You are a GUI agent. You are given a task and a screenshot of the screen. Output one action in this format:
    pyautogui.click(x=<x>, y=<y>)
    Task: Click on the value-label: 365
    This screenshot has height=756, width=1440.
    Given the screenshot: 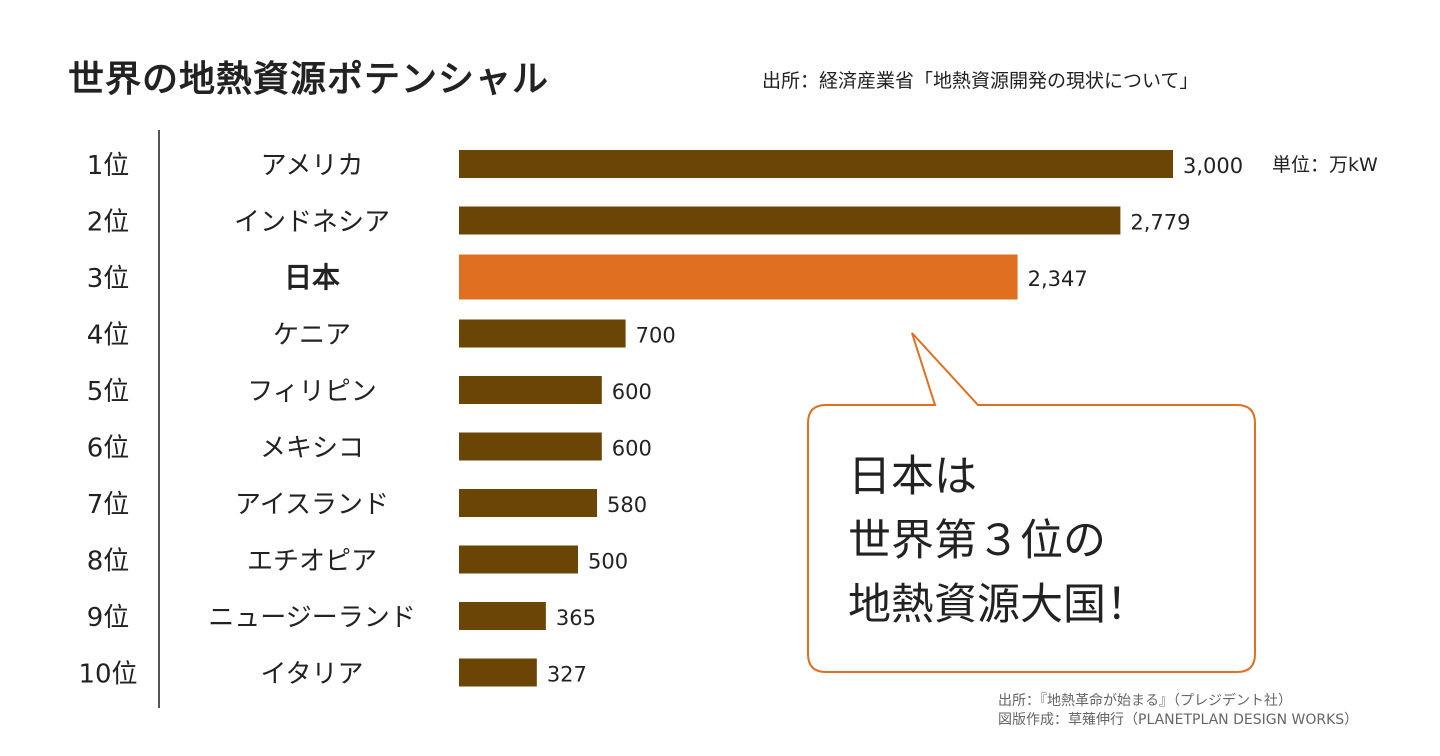 What is the action you would take?
    pyautogui.click(x=576, y=618)
    